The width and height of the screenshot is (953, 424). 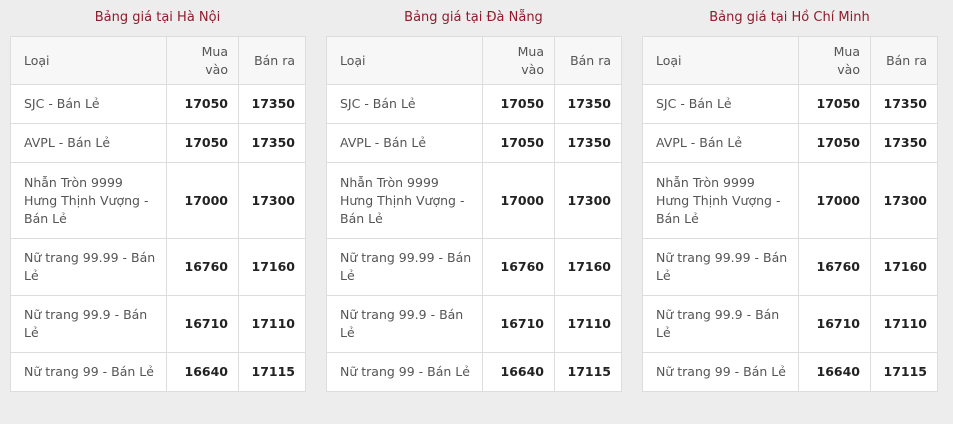 What do you see at coordinates (473, 17) in the screenshot?
I see `panel-title: Bảng giá tại Đà Nẵng` at bounding box center [473, 17].